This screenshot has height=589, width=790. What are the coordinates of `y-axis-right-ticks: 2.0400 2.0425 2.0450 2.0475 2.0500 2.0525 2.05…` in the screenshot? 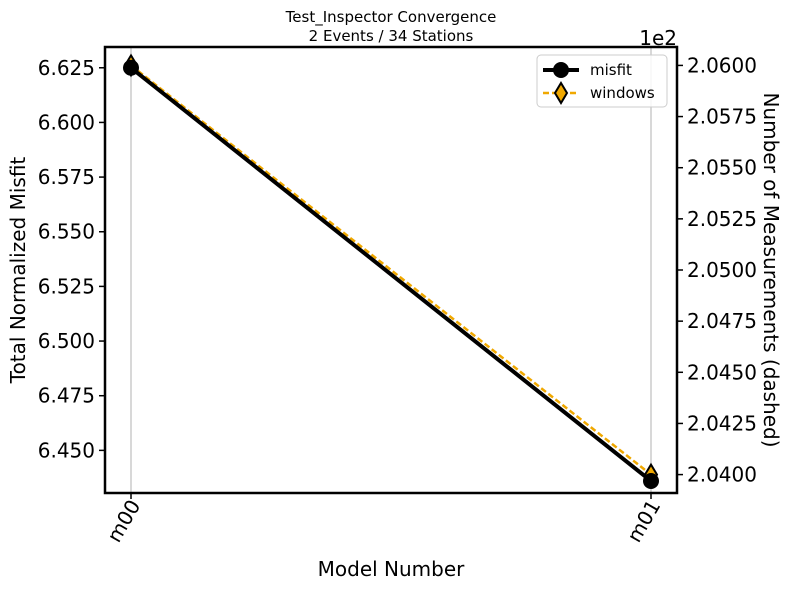 It's located at (717, 270).